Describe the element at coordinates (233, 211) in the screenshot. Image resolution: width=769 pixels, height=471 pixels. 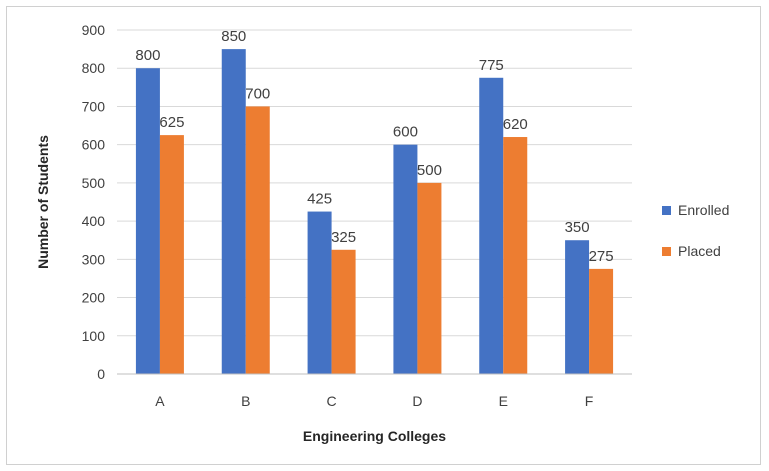
I see `bar-enrolled-B` at that location.